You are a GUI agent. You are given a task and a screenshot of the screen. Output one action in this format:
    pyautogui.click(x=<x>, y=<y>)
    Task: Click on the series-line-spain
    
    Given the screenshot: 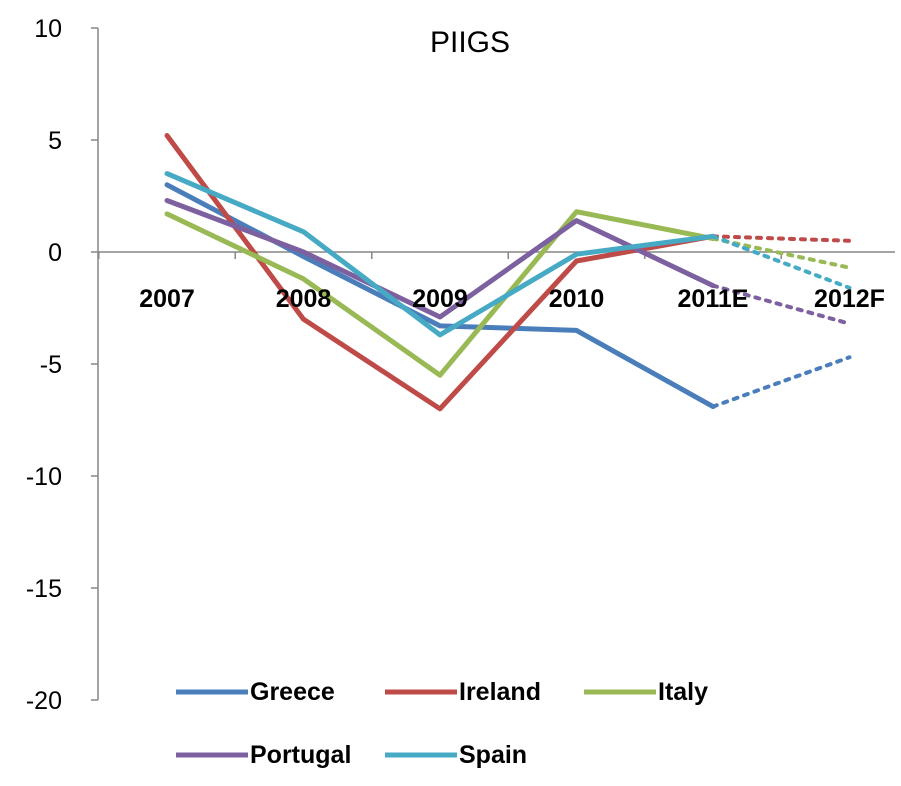 What is the action you would take?
    pyautogui.click(x=440, y=254)
    